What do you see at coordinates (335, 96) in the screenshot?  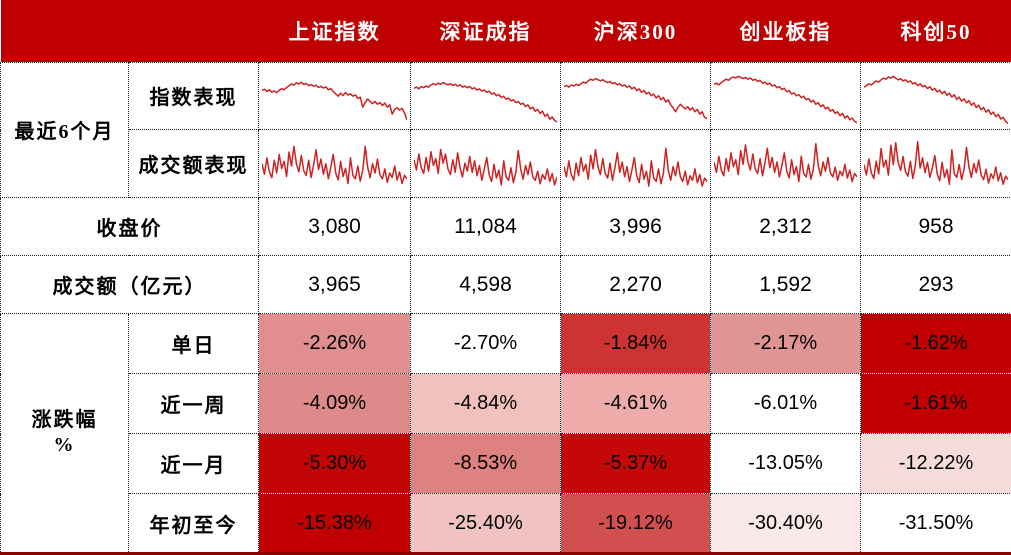 I see `sparkline-index-sse` at bounding box center [335, 96].